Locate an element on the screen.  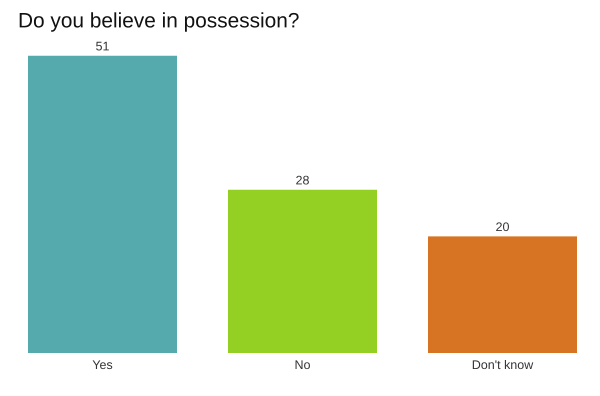
x-tick-label: Yes is located at coordinates (102, 365).